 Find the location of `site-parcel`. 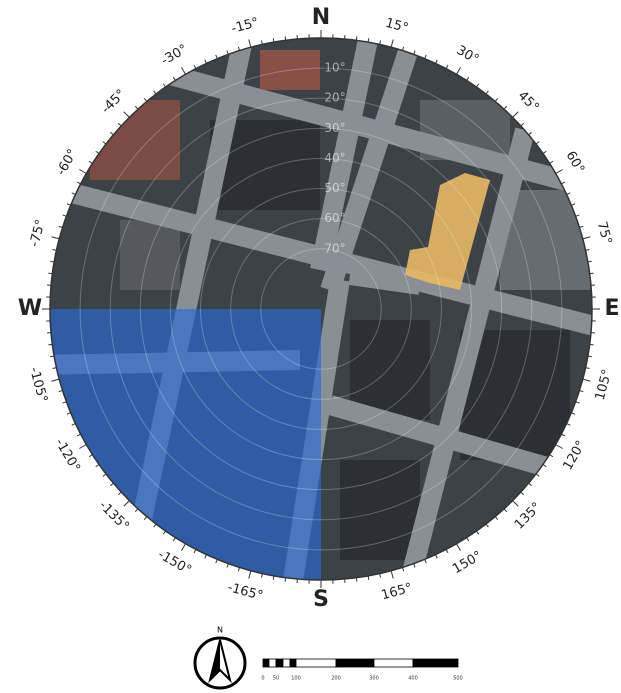

site-parcel is located at coordinates (447, 231).